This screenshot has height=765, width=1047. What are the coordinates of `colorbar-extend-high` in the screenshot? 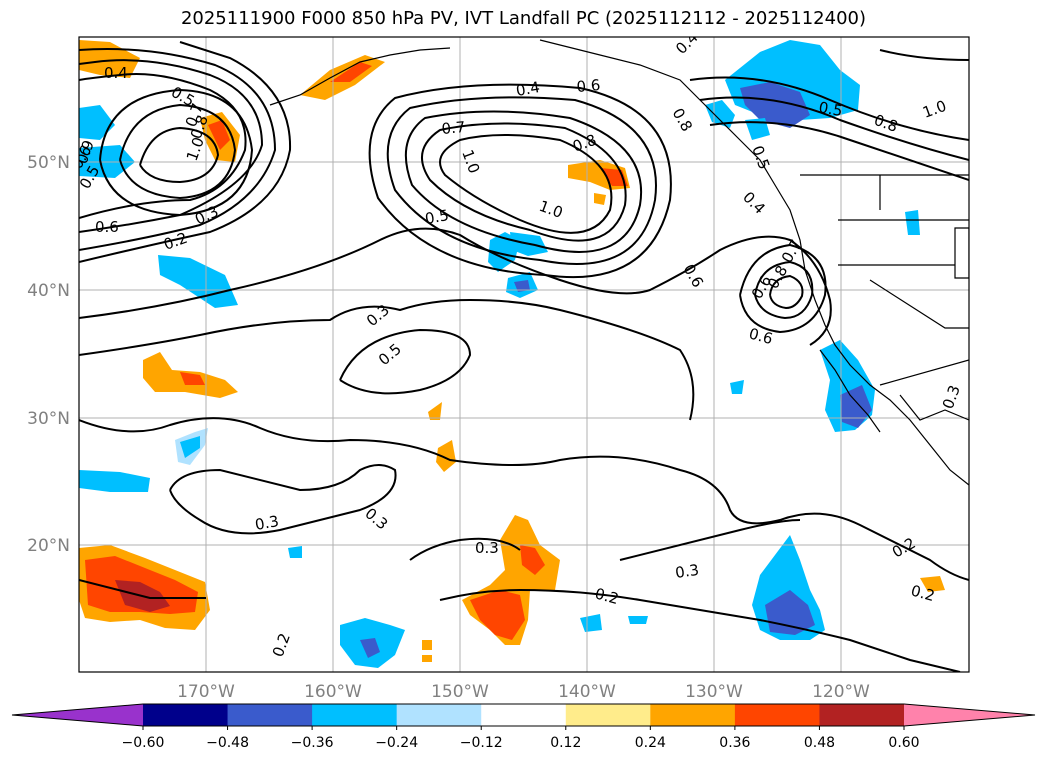 It's located at (969, 715).